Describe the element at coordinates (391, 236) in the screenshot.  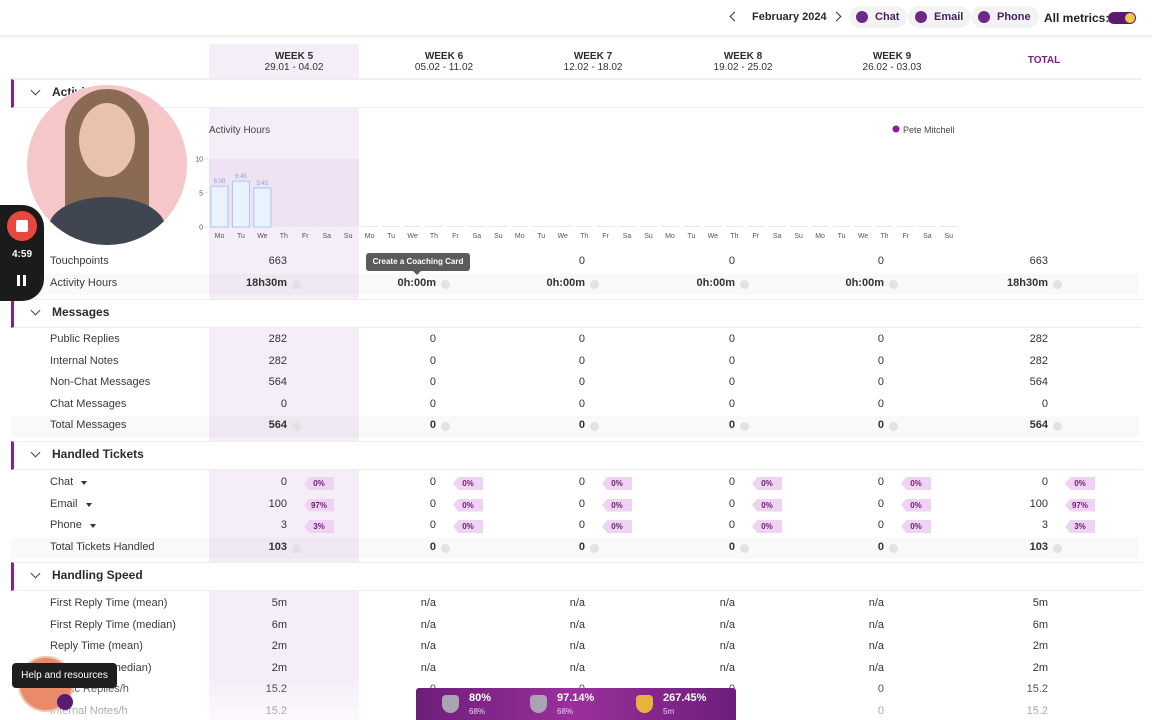
I see `day-label: Tu` at that location.